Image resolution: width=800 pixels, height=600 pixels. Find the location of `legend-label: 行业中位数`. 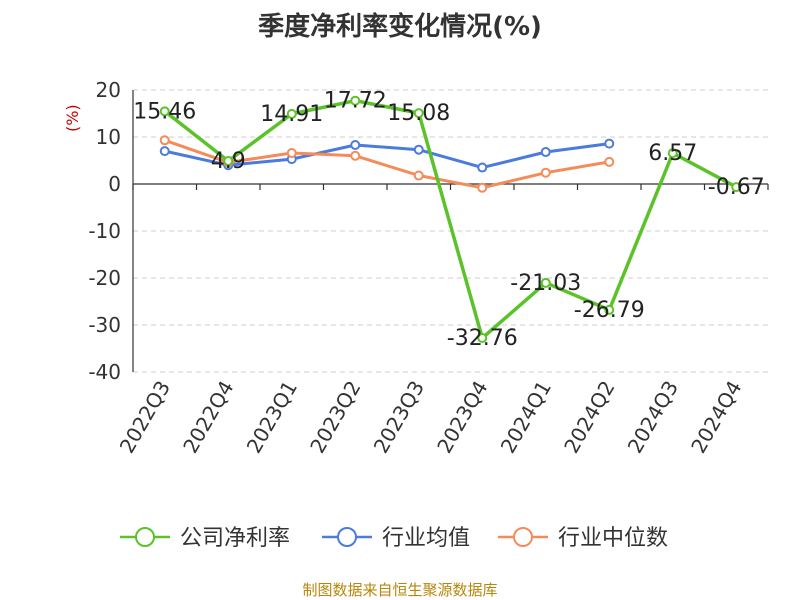

legend-label: 行业中位数 is located at coordinates (613, 538).